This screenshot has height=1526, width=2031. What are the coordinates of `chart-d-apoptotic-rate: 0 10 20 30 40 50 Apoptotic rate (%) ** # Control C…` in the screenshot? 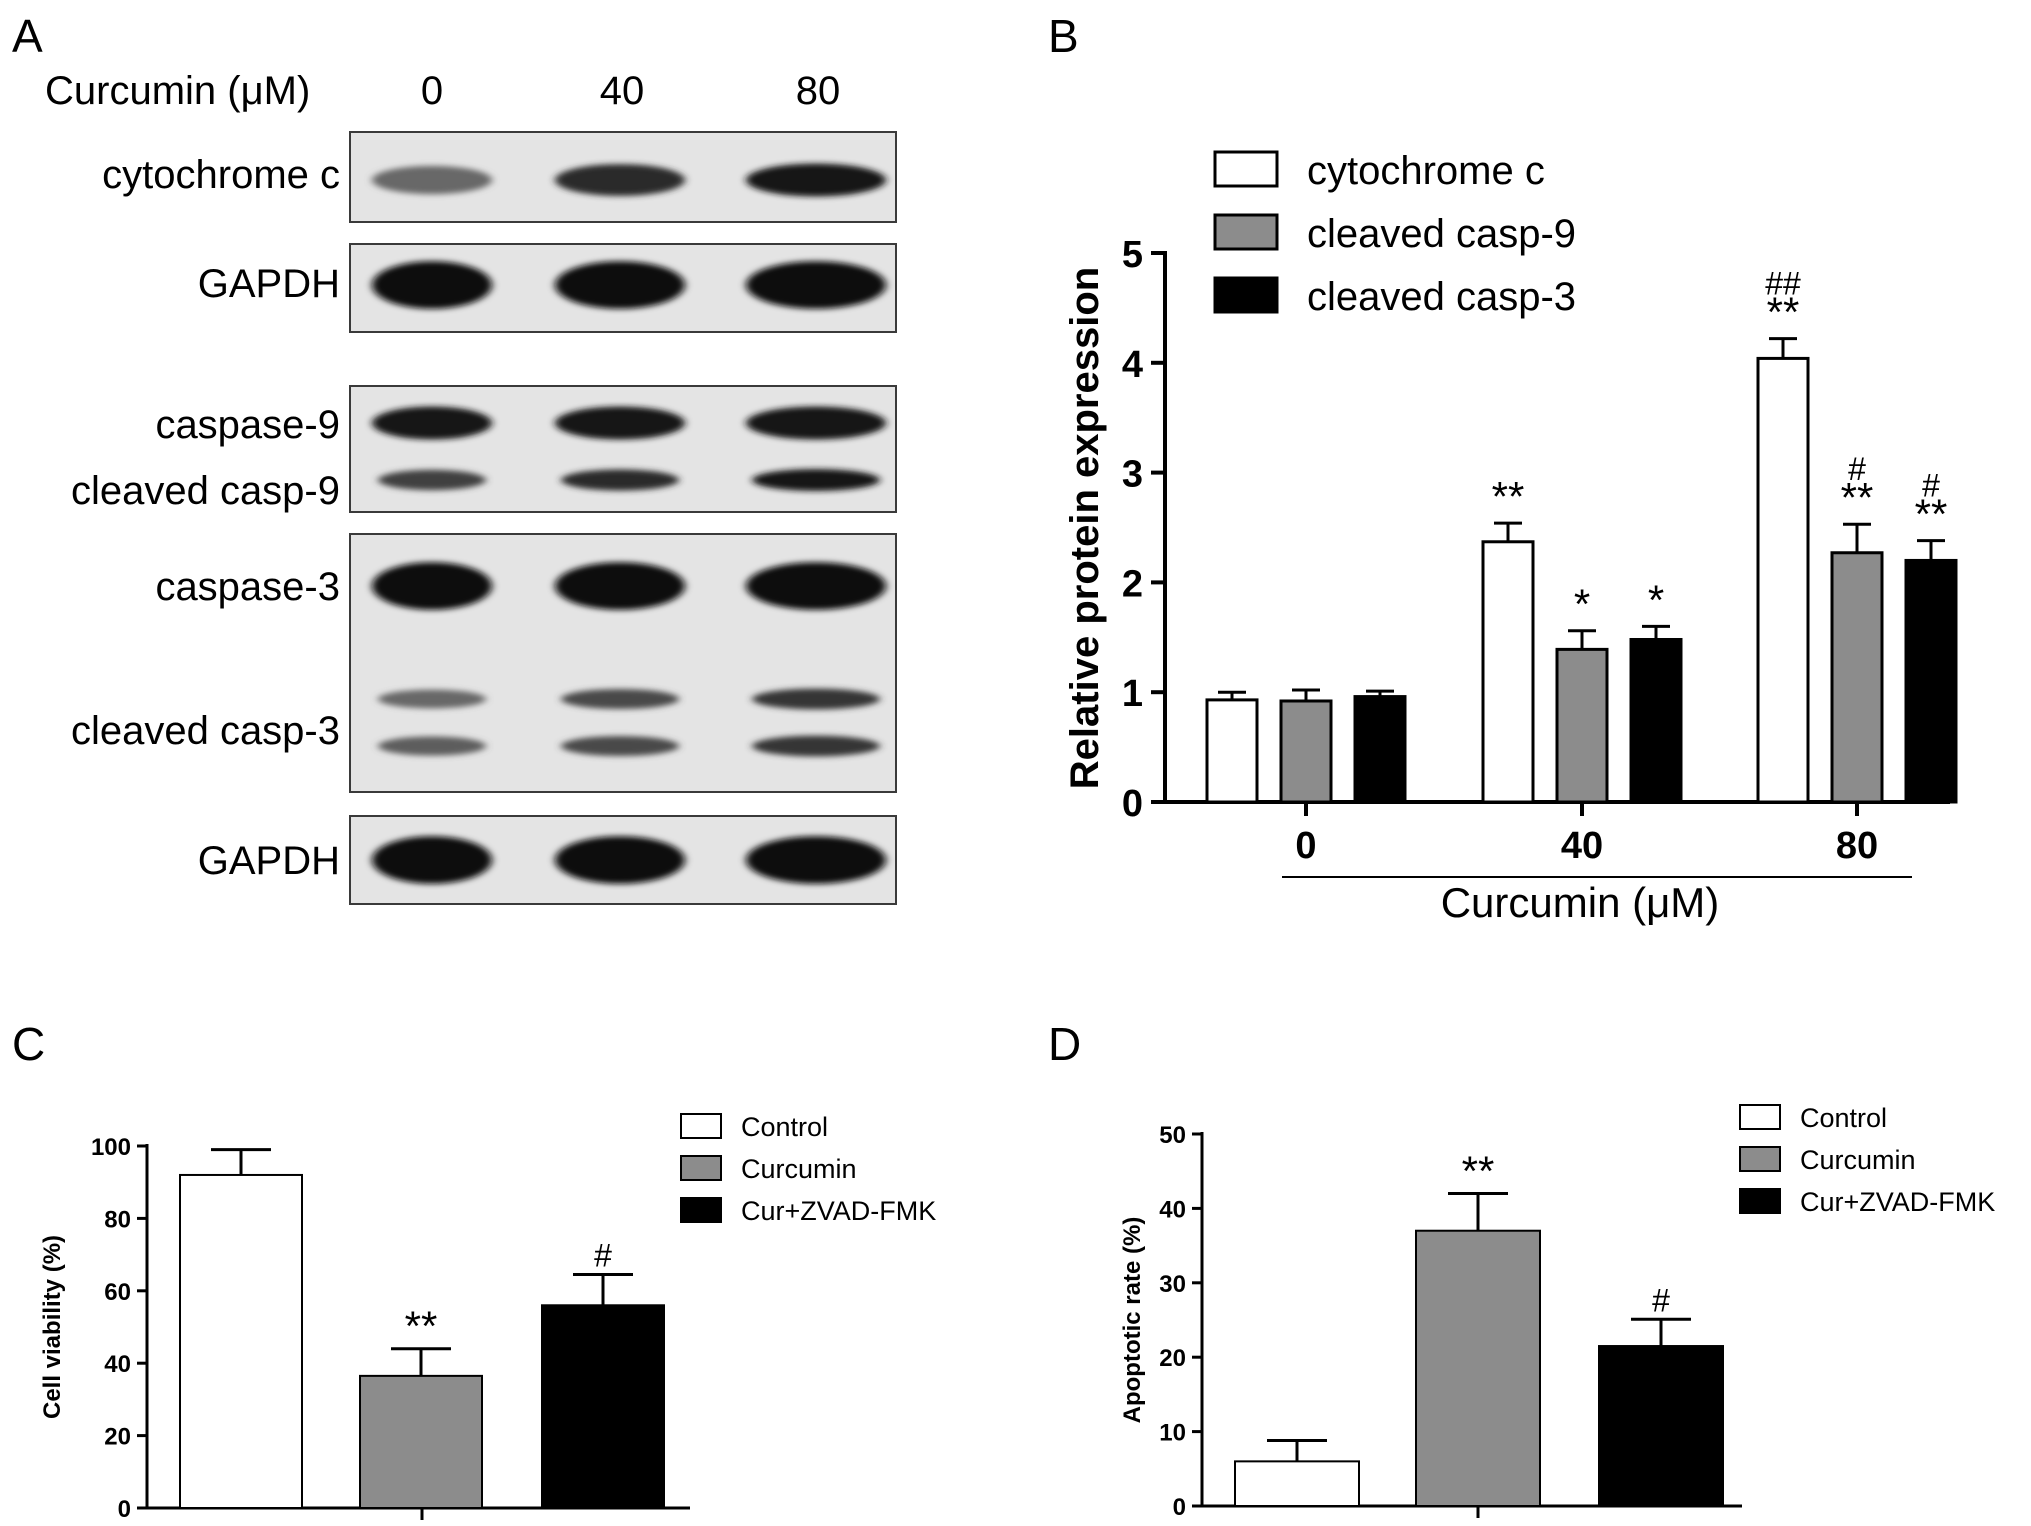 It's located at (1557, 1312).